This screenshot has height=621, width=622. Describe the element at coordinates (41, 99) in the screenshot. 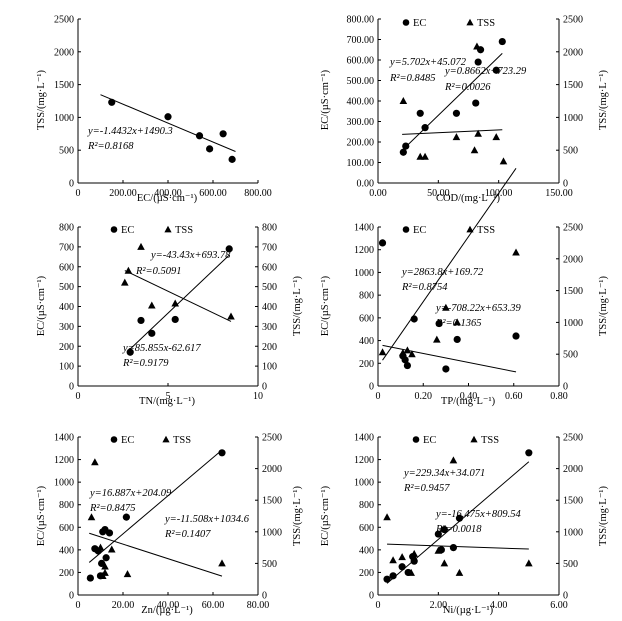

I see `y-axis-label: TSS/(mg·L⁻¹)` at that location.